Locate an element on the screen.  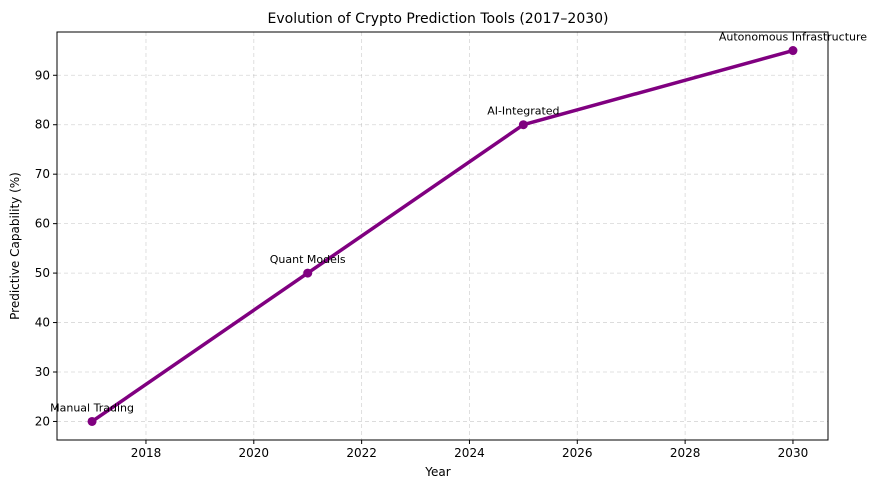
y-tick-label: 80 is located at coordinates (42, 125).